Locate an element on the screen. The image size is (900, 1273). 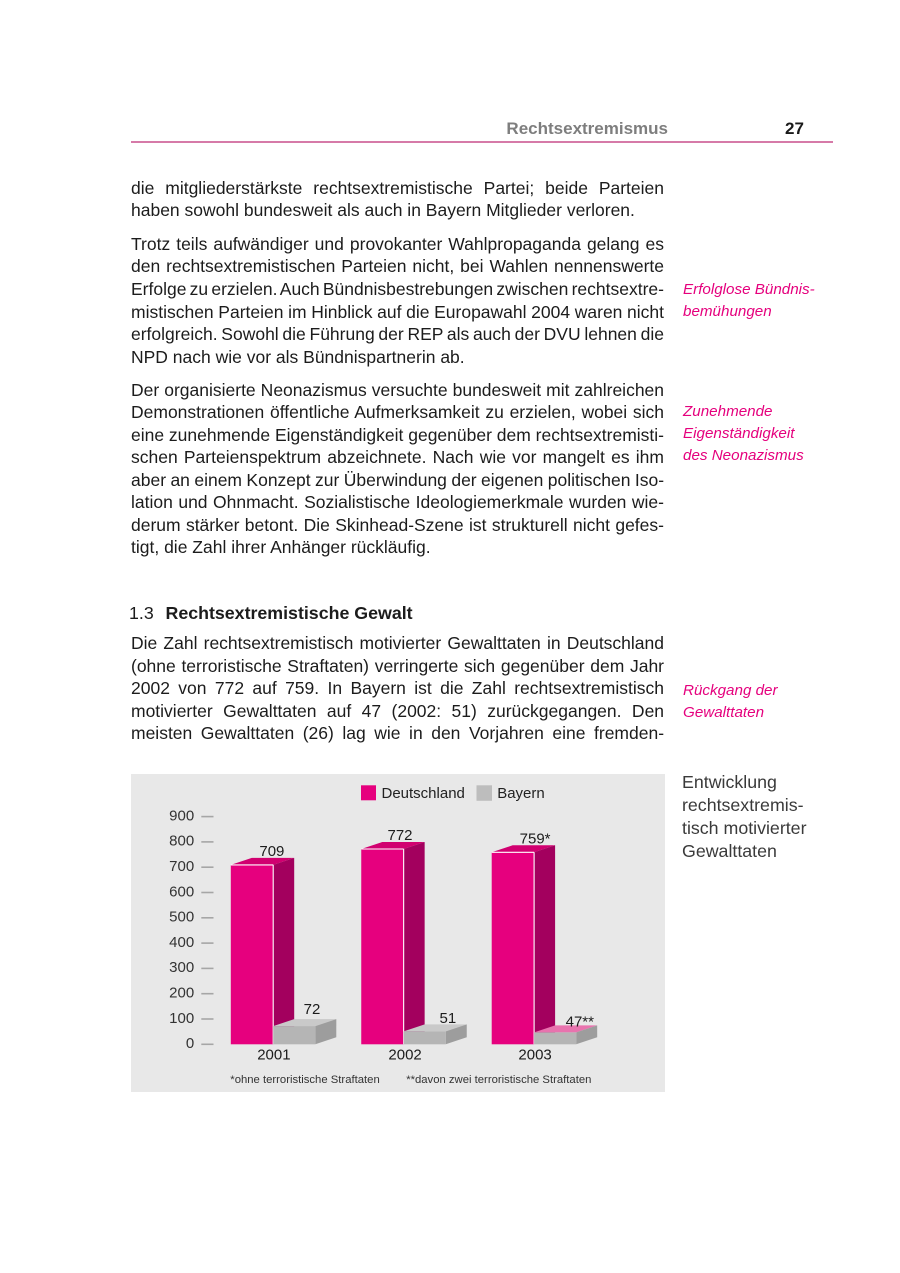
svg-text: 400 is located at coordinates (181, 941).